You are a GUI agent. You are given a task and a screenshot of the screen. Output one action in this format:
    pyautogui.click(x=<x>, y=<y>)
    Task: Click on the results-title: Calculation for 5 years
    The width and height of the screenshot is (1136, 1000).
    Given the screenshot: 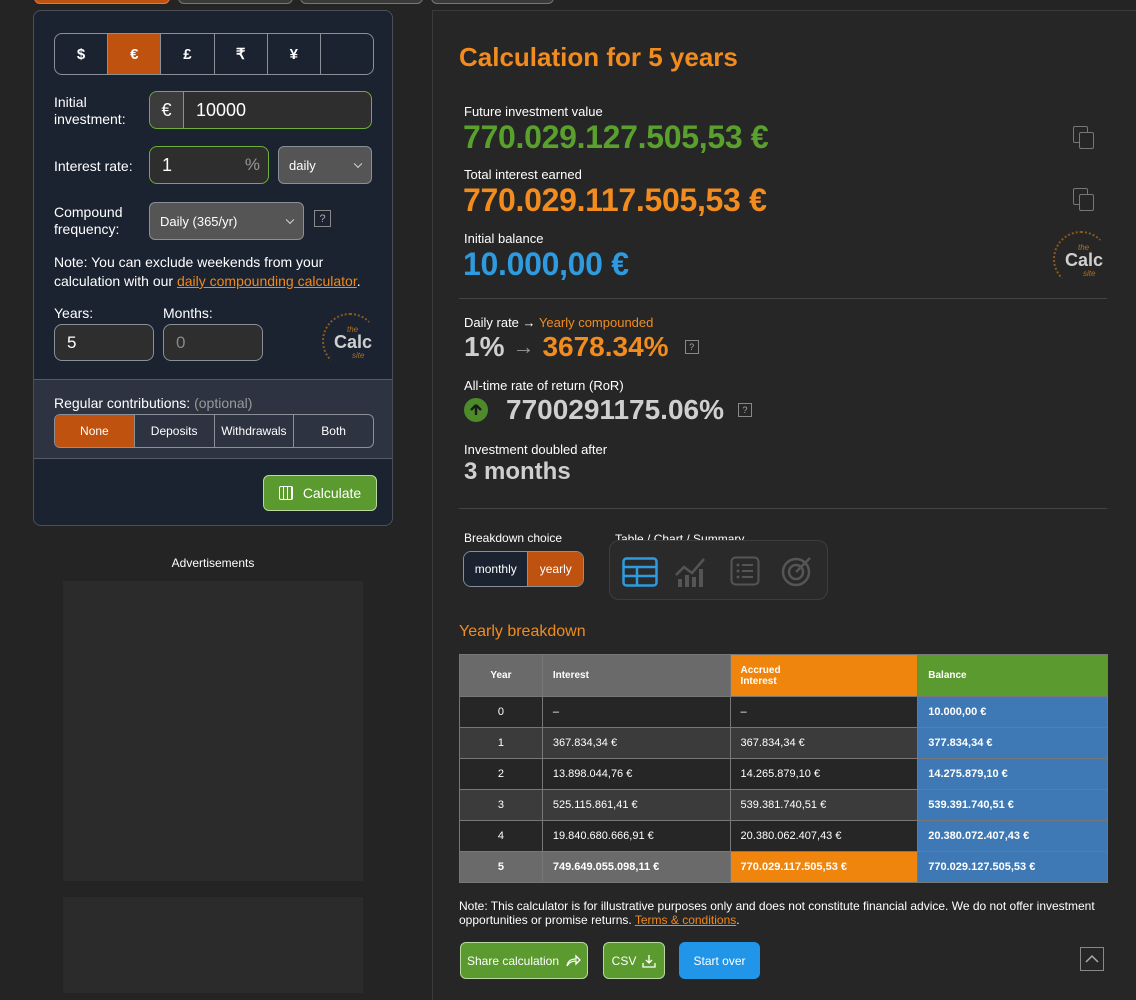 What is the action you would take?
    pyautogui.click(x=598, y=57)
    